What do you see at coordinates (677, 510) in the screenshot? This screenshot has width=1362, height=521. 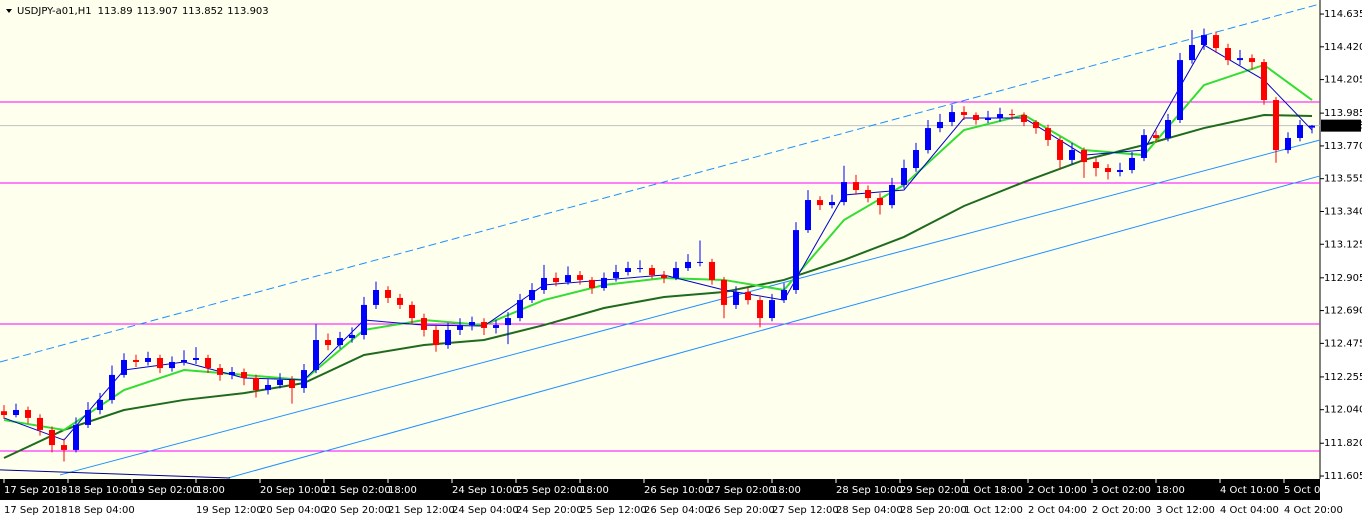 I see `x-tick-label-2: 26 Sep 04:00` at bounding box center [677, 510].